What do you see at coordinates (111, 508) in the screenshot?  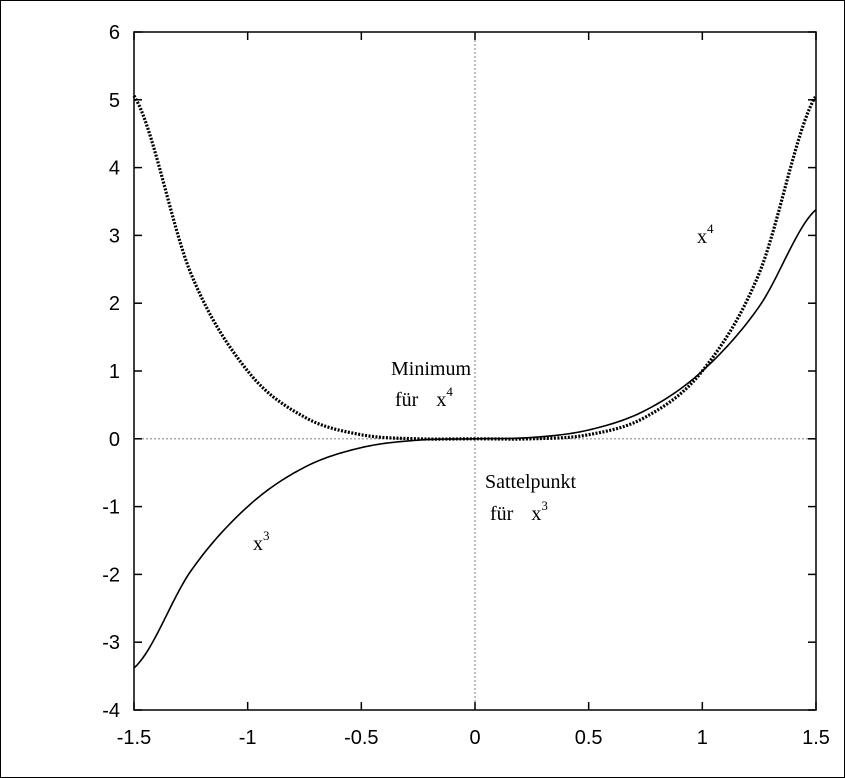 I see `y-tick-label: -1` at bounding box center [111, 508].